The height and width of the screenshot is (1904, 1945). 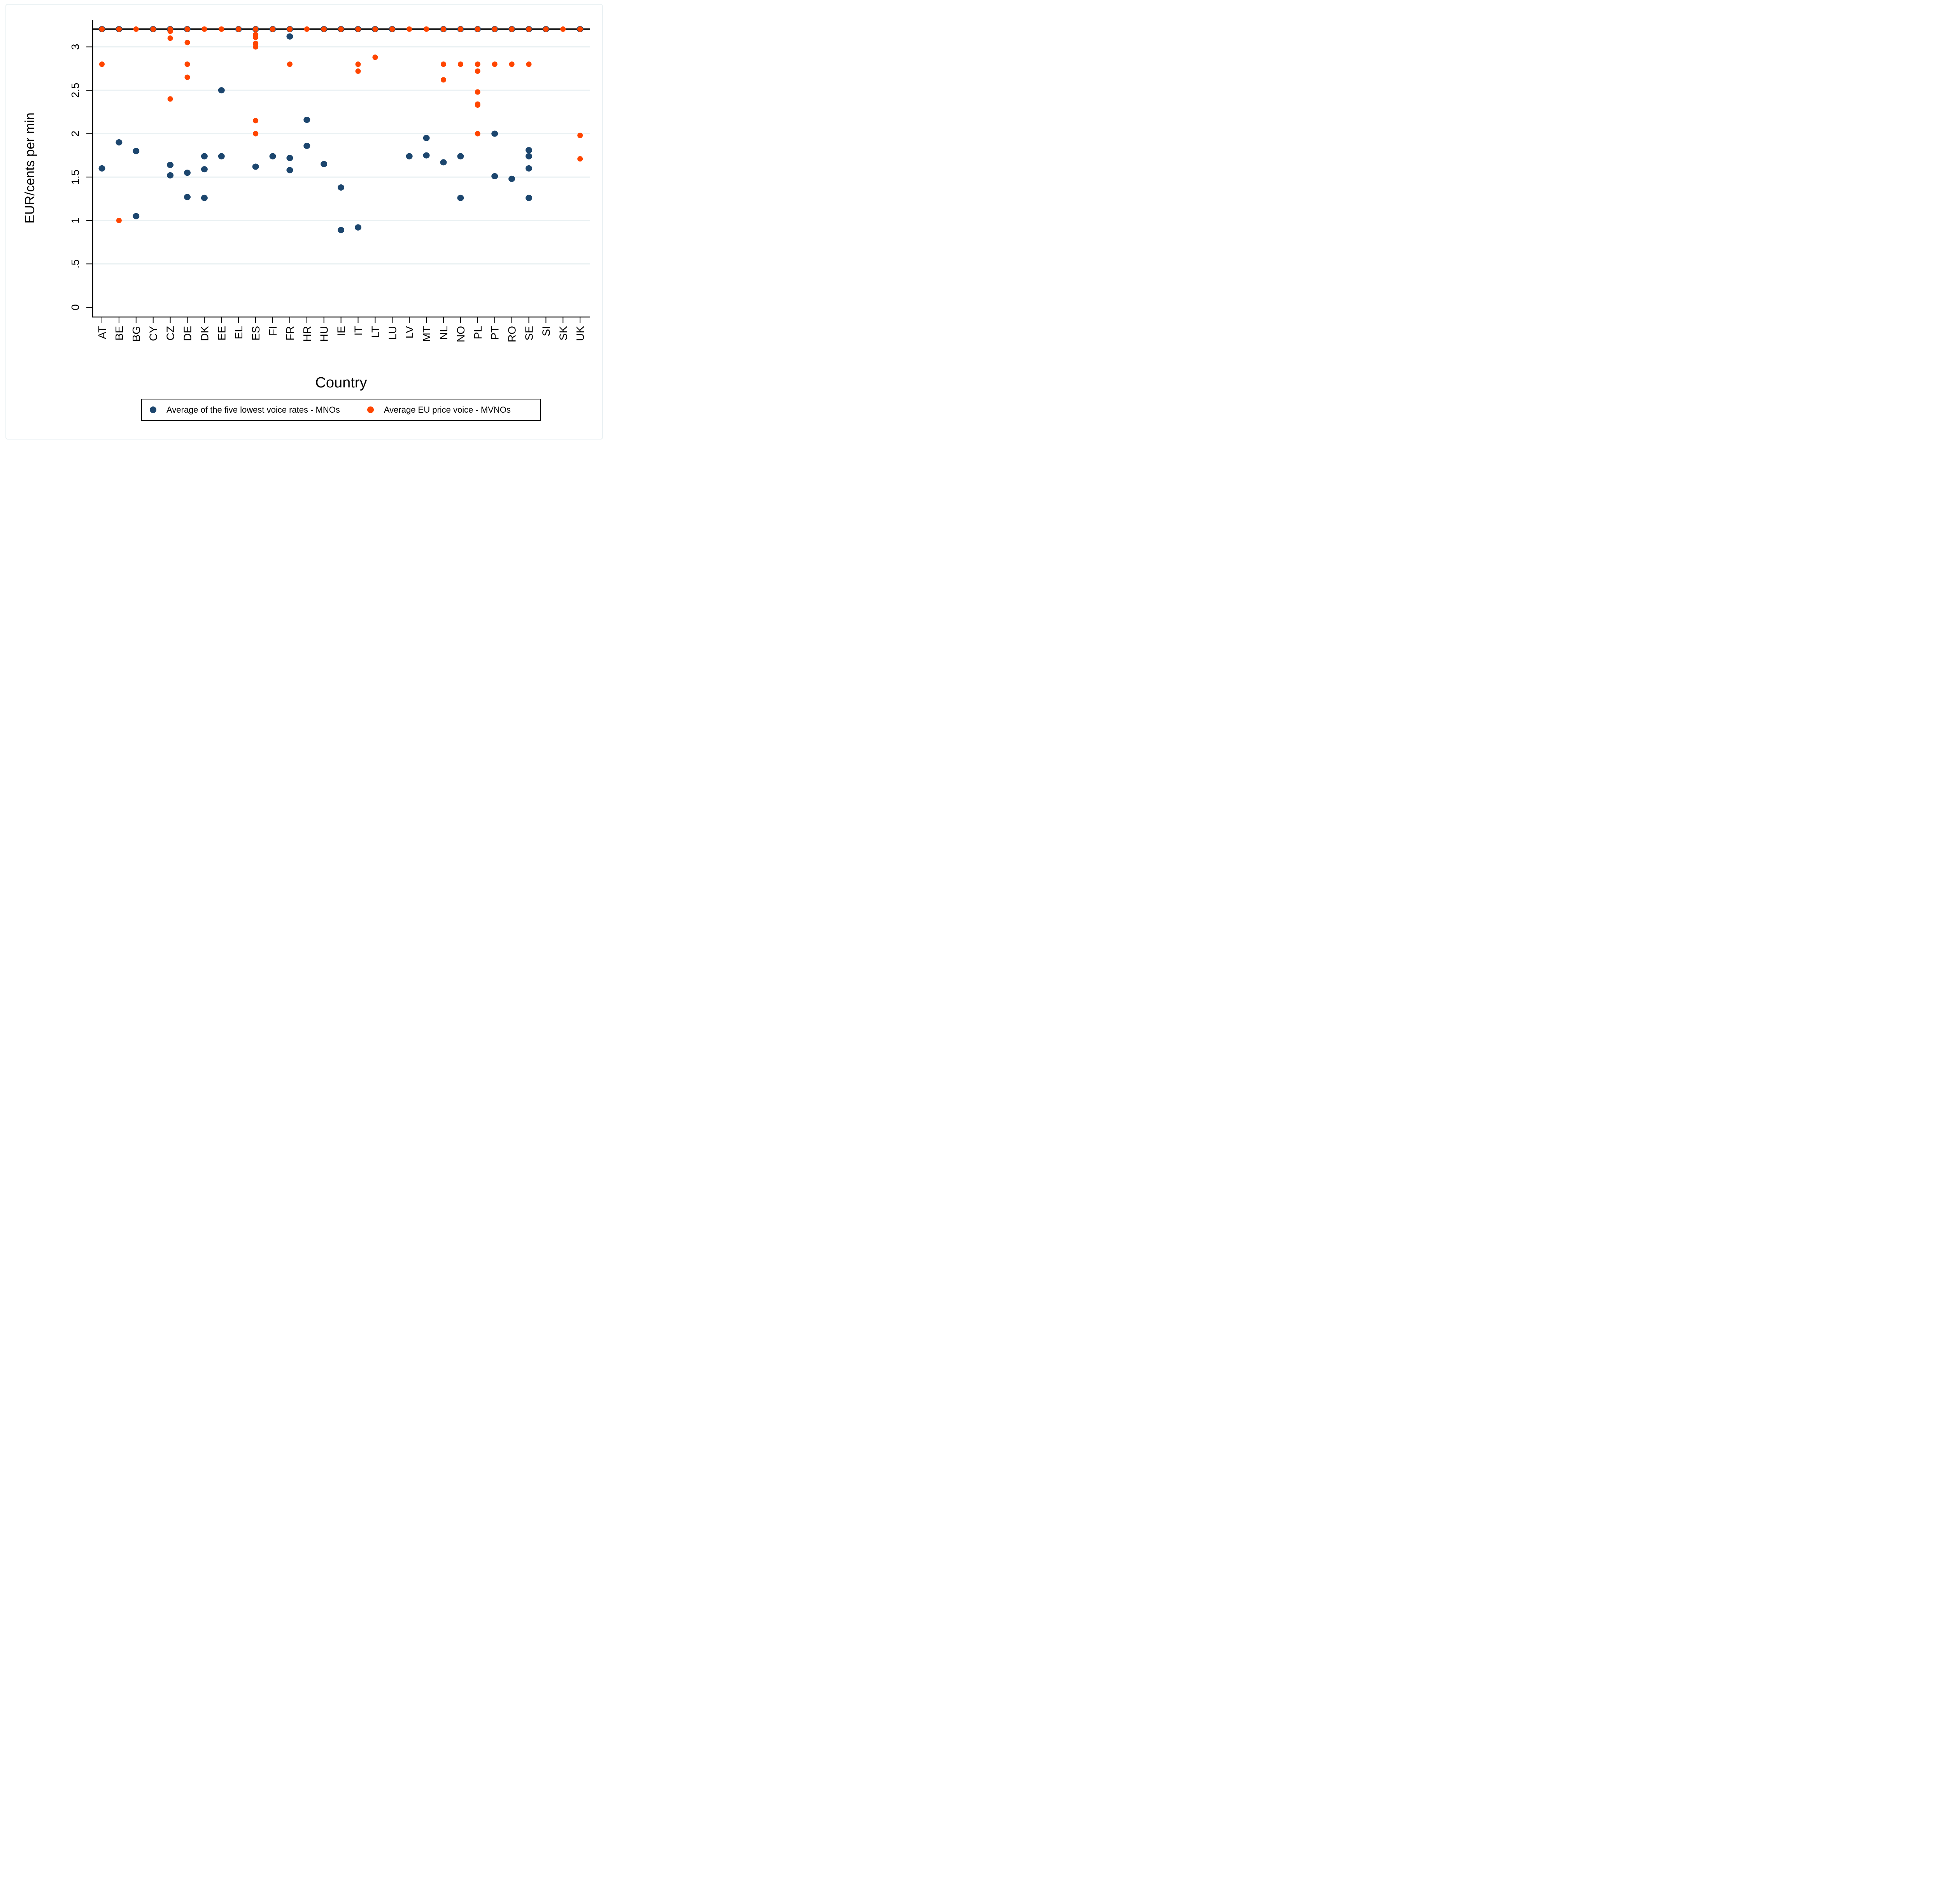 I want to click on y-ticks: 0 .5 1 1.5 2 2.5 3, so click(x=81, y=177).